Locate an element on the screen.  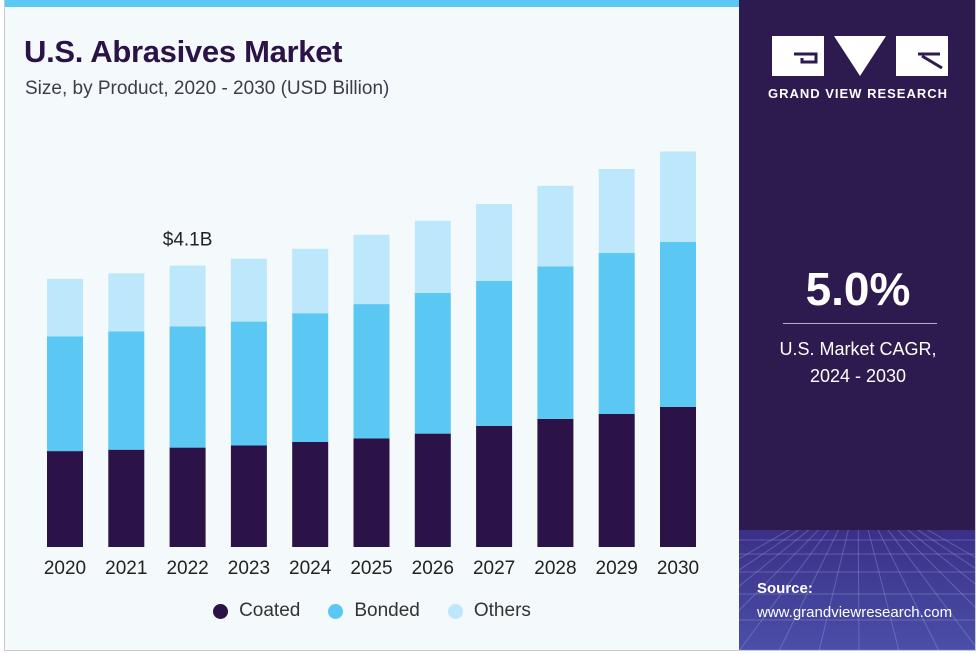
legend-label-coated: Coated is located at coordinates (270, 610).